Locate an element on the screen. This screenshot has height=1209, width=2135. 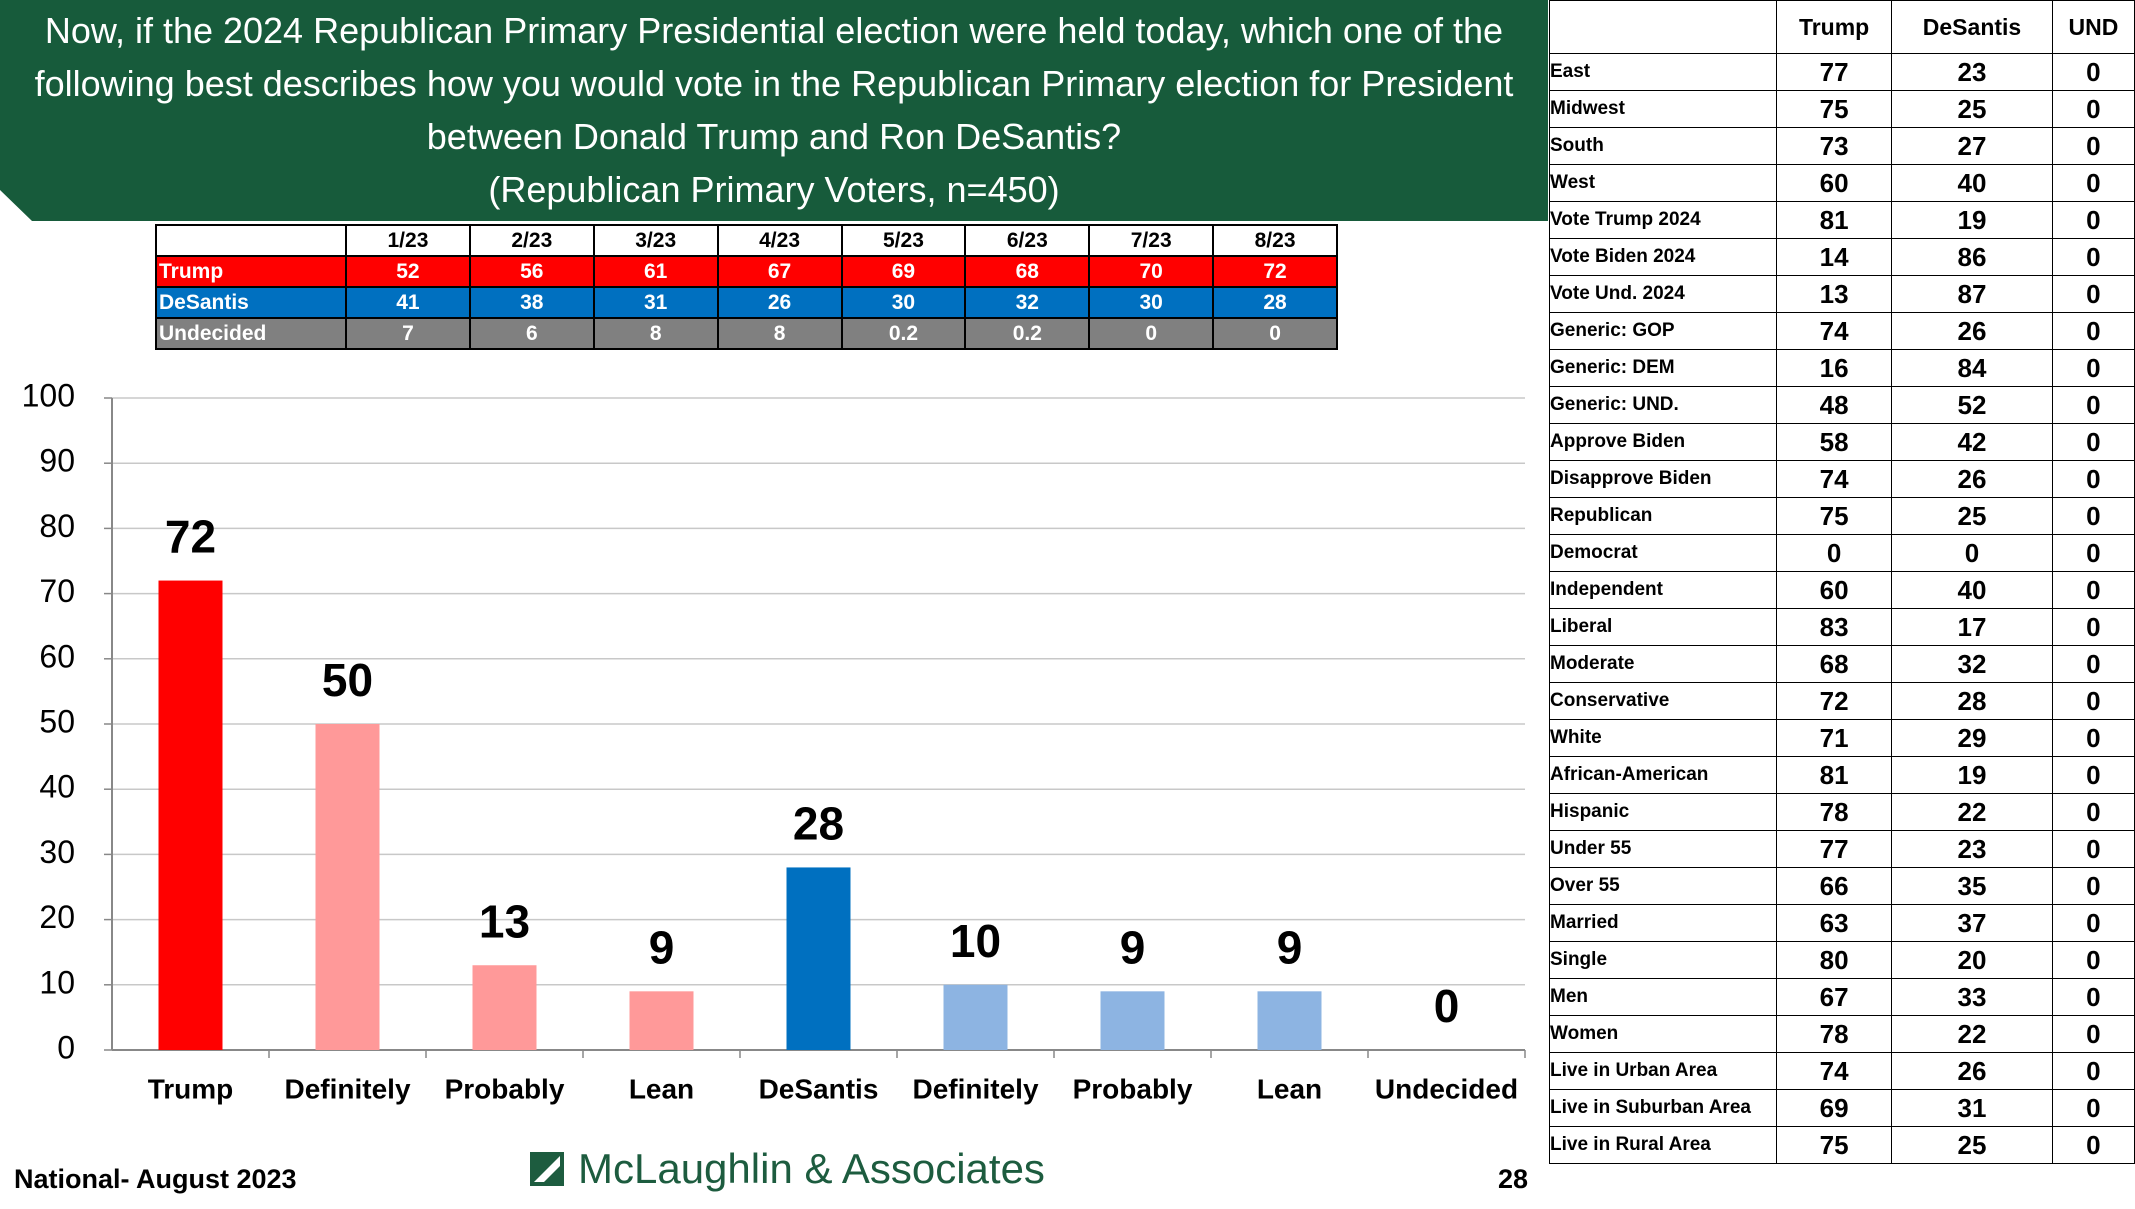
column-header: Trump is located at coordinates (1834, 27).